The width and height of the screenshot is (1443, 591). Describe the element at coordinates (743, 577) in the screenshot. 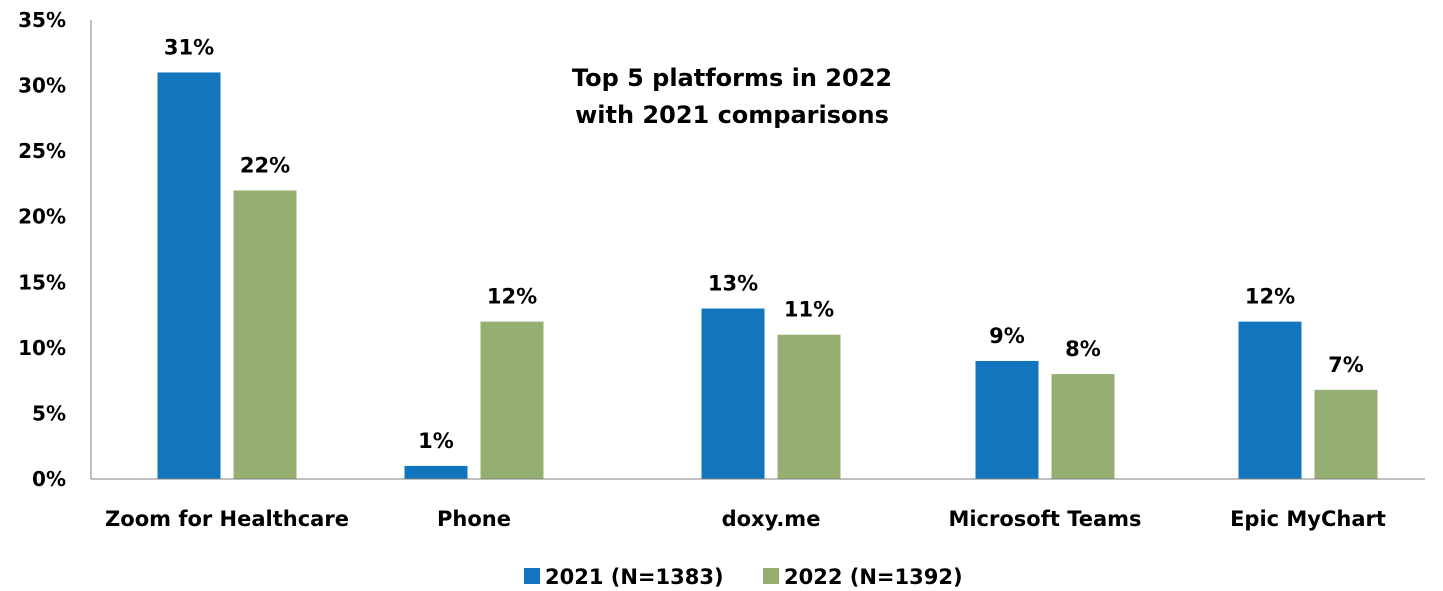

I see `legend: 2021 (N=1383) 2022 (N=1392)` at that location.